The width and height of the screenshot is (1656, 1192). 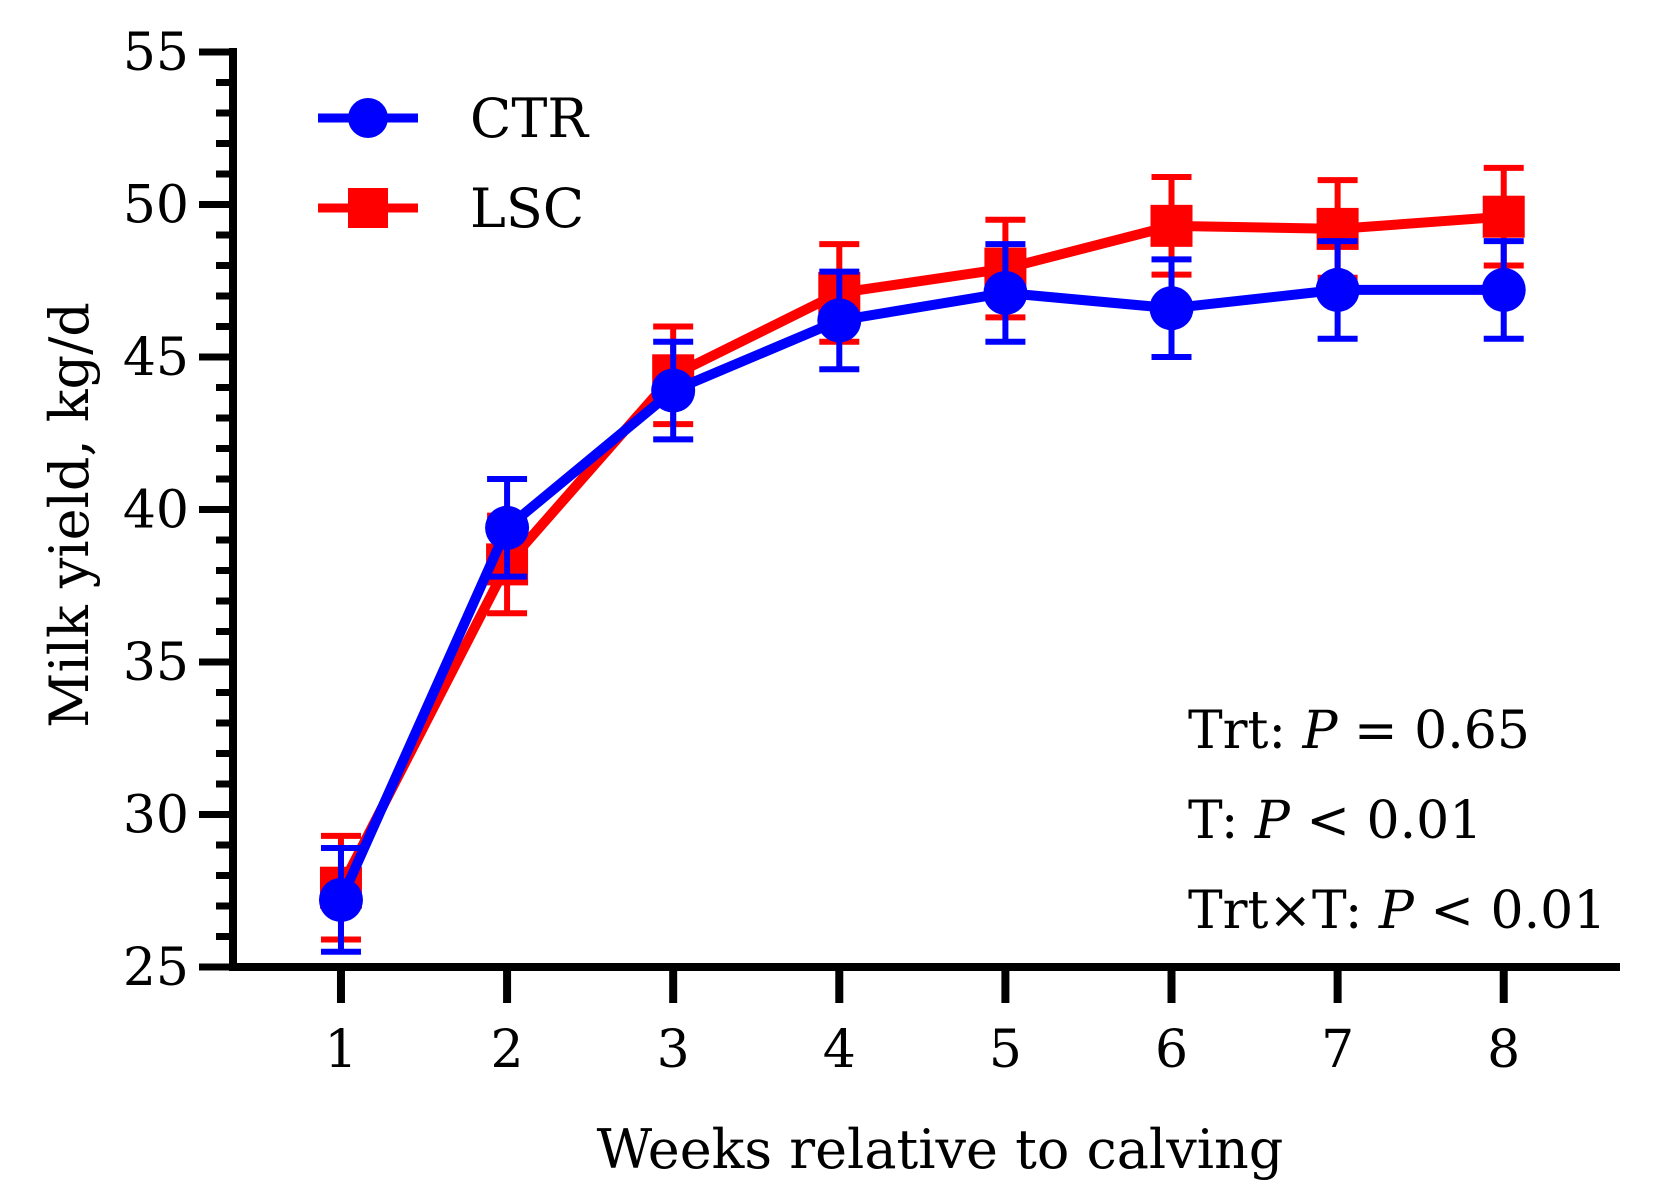 What do you see at coordinates (1171, 1050) in the screenshot?
I see `x-tick-label: 6` at bounding box center [1171, 1050].